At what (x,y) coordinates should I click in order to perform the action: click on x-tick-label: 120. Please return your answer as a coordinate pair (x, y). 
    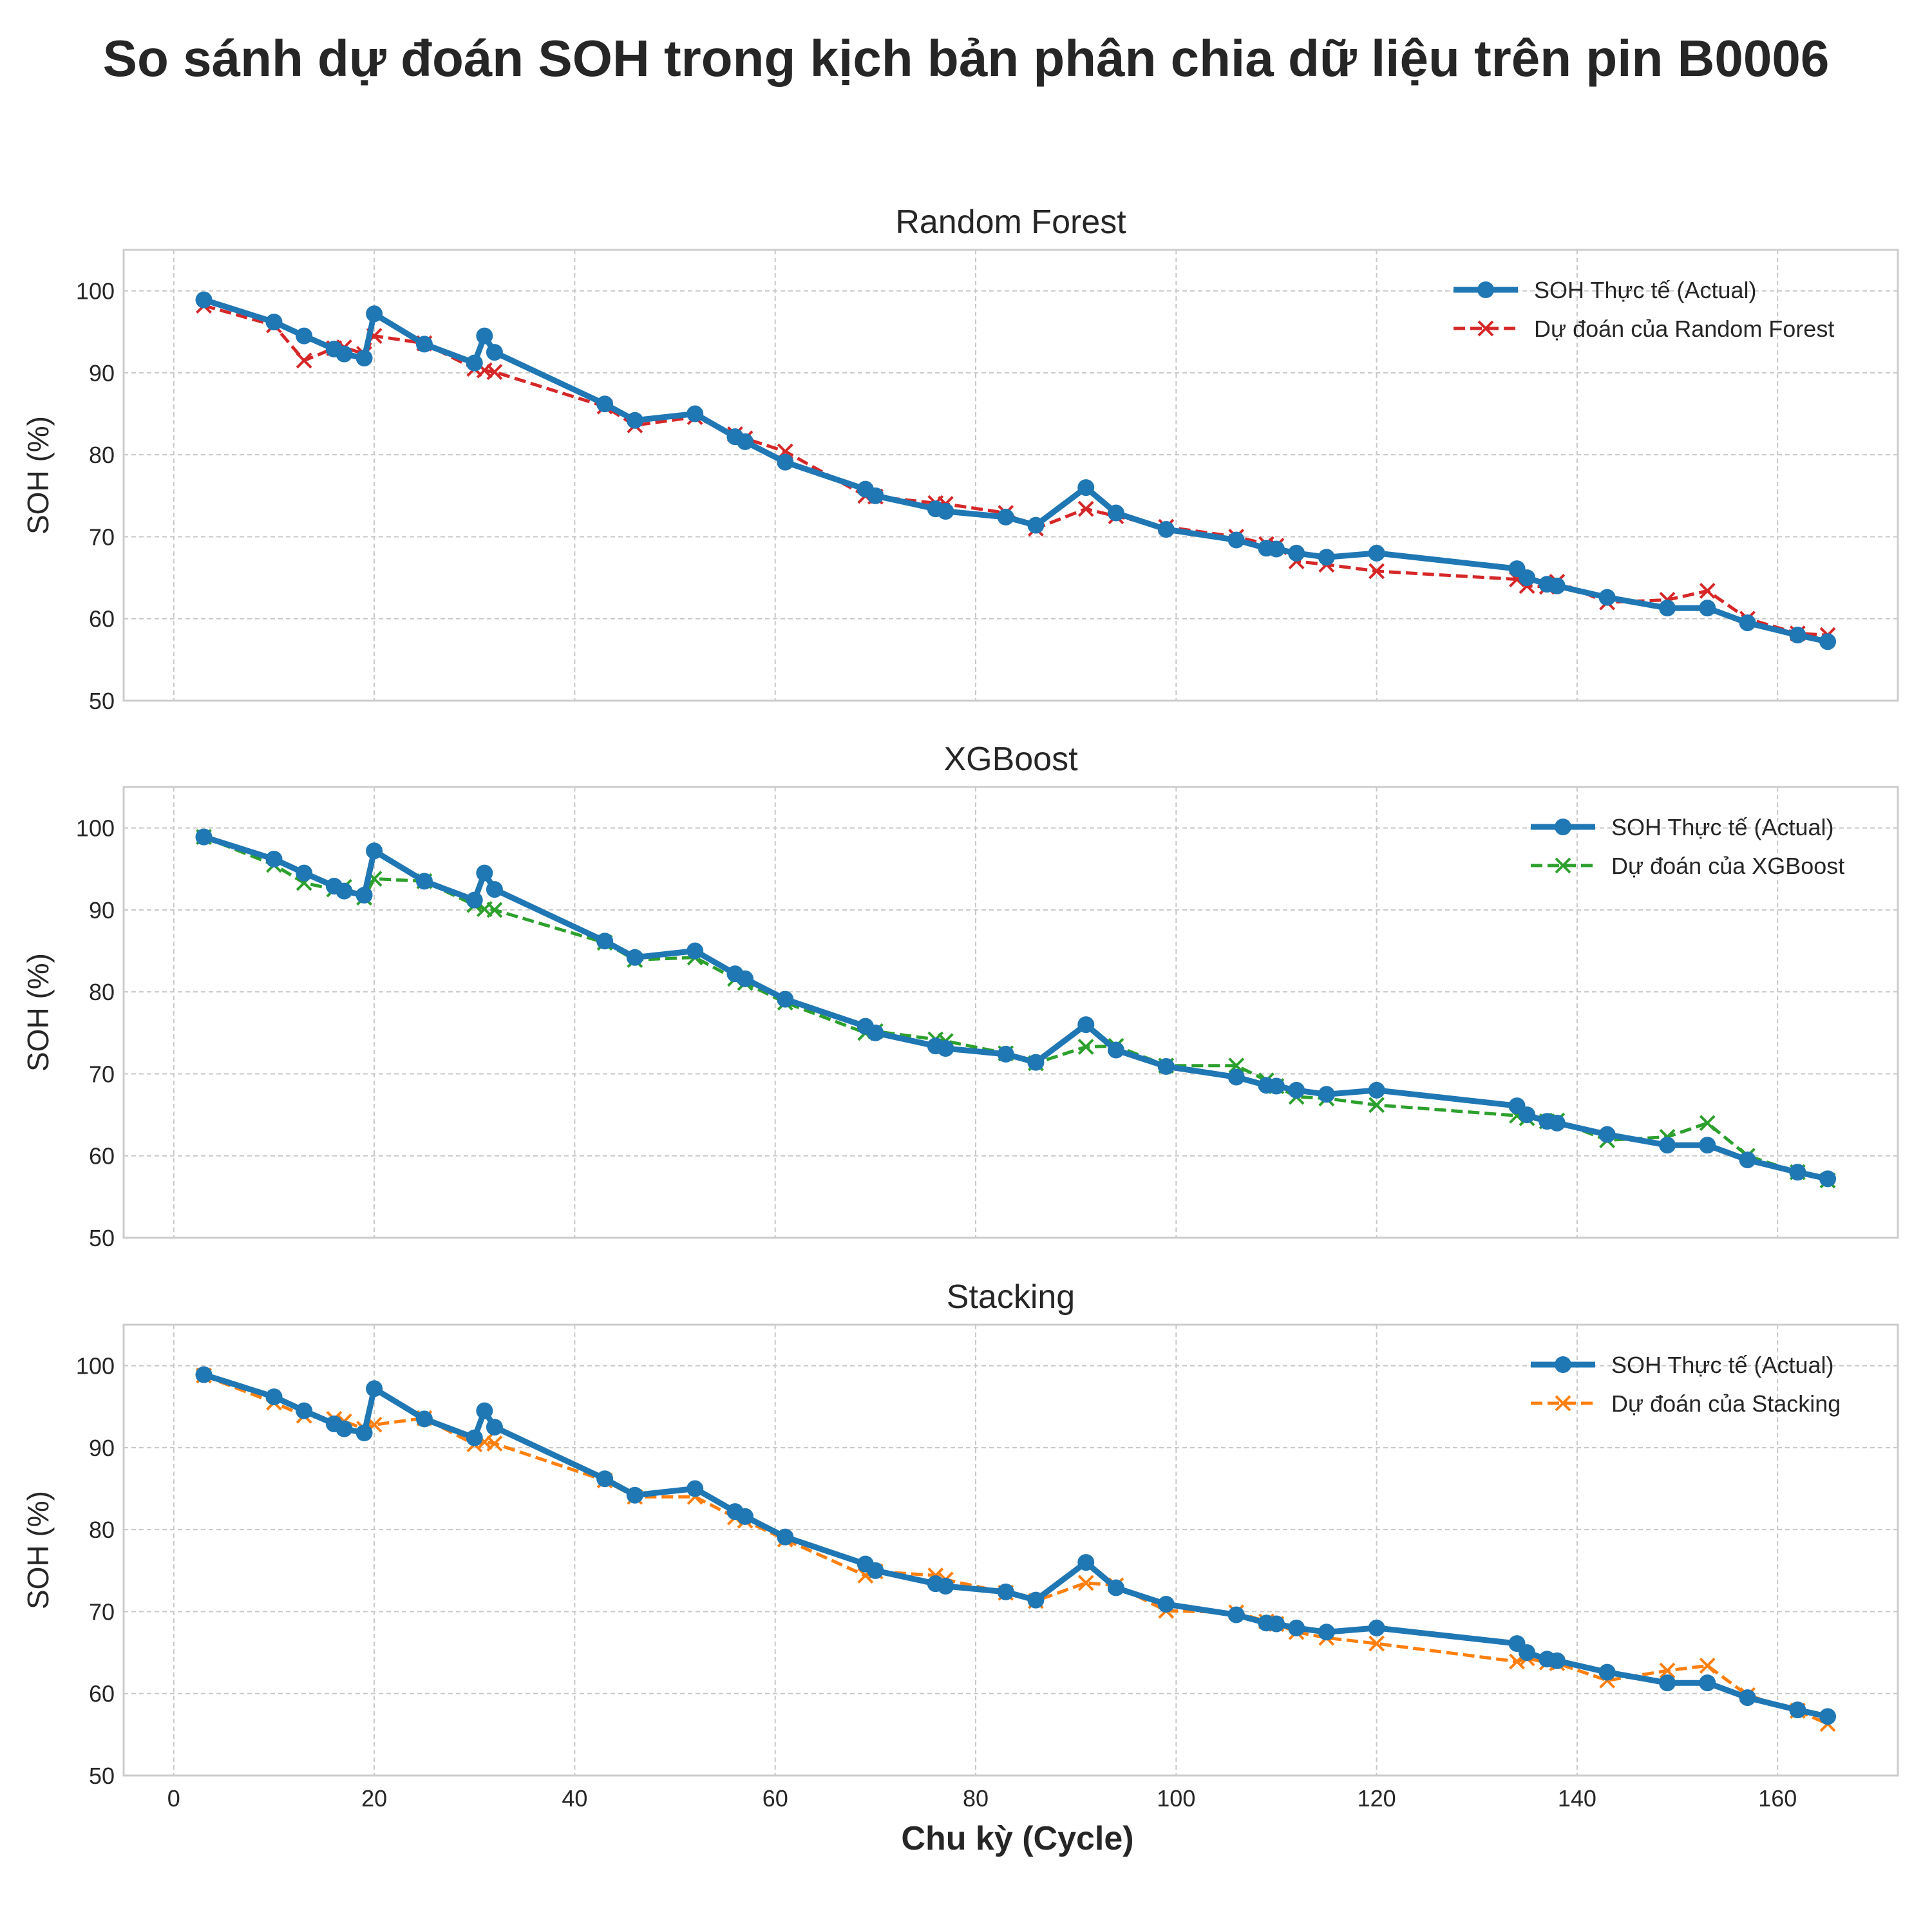
    Looking at the image, I should click on (1377, 1799).